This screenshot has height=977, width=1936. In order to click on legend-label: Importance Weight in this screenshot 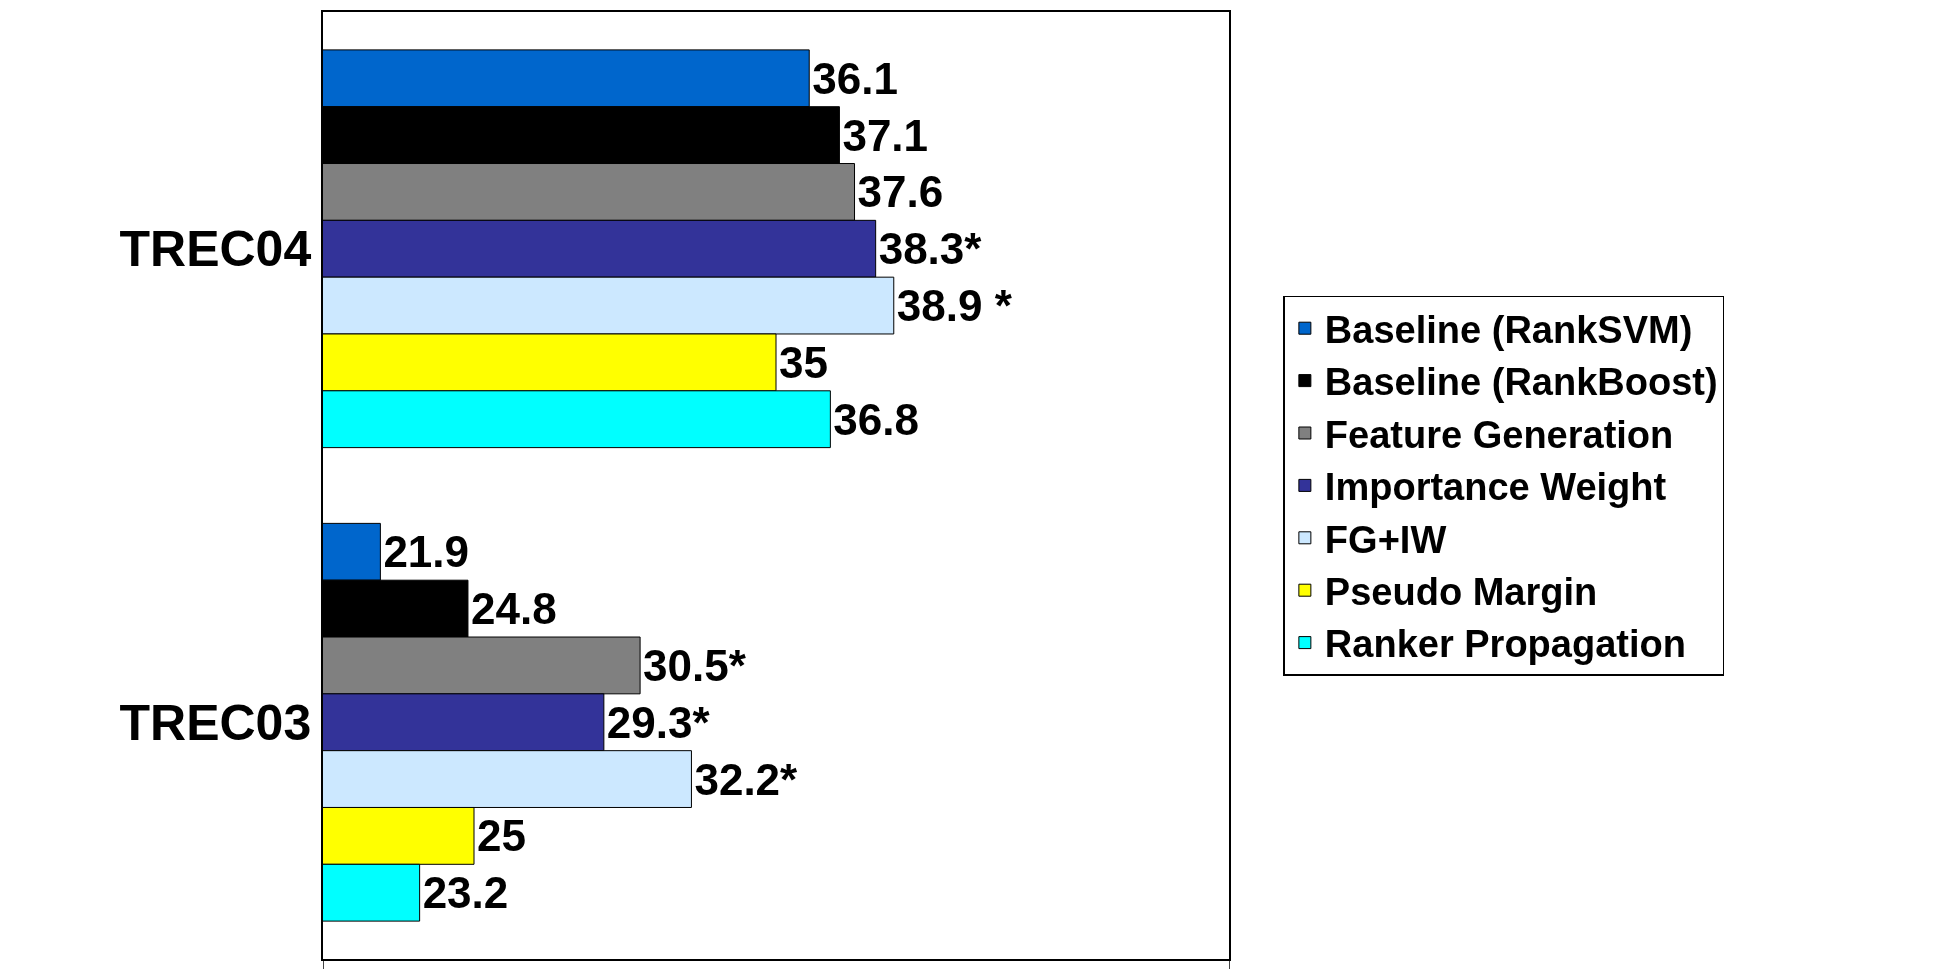, I will do `click(1495, 487)`.